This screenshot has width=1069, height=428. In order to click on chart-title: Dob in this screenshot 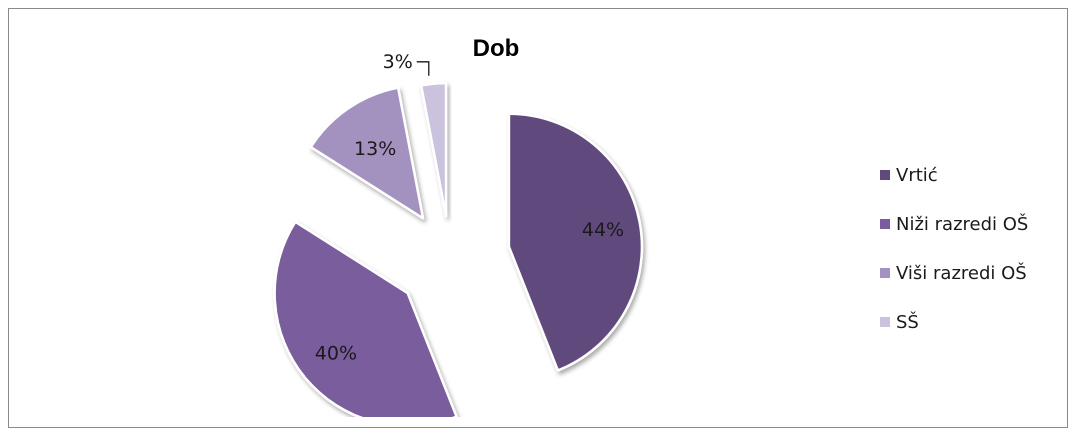, I will do `click(496, 48)`.